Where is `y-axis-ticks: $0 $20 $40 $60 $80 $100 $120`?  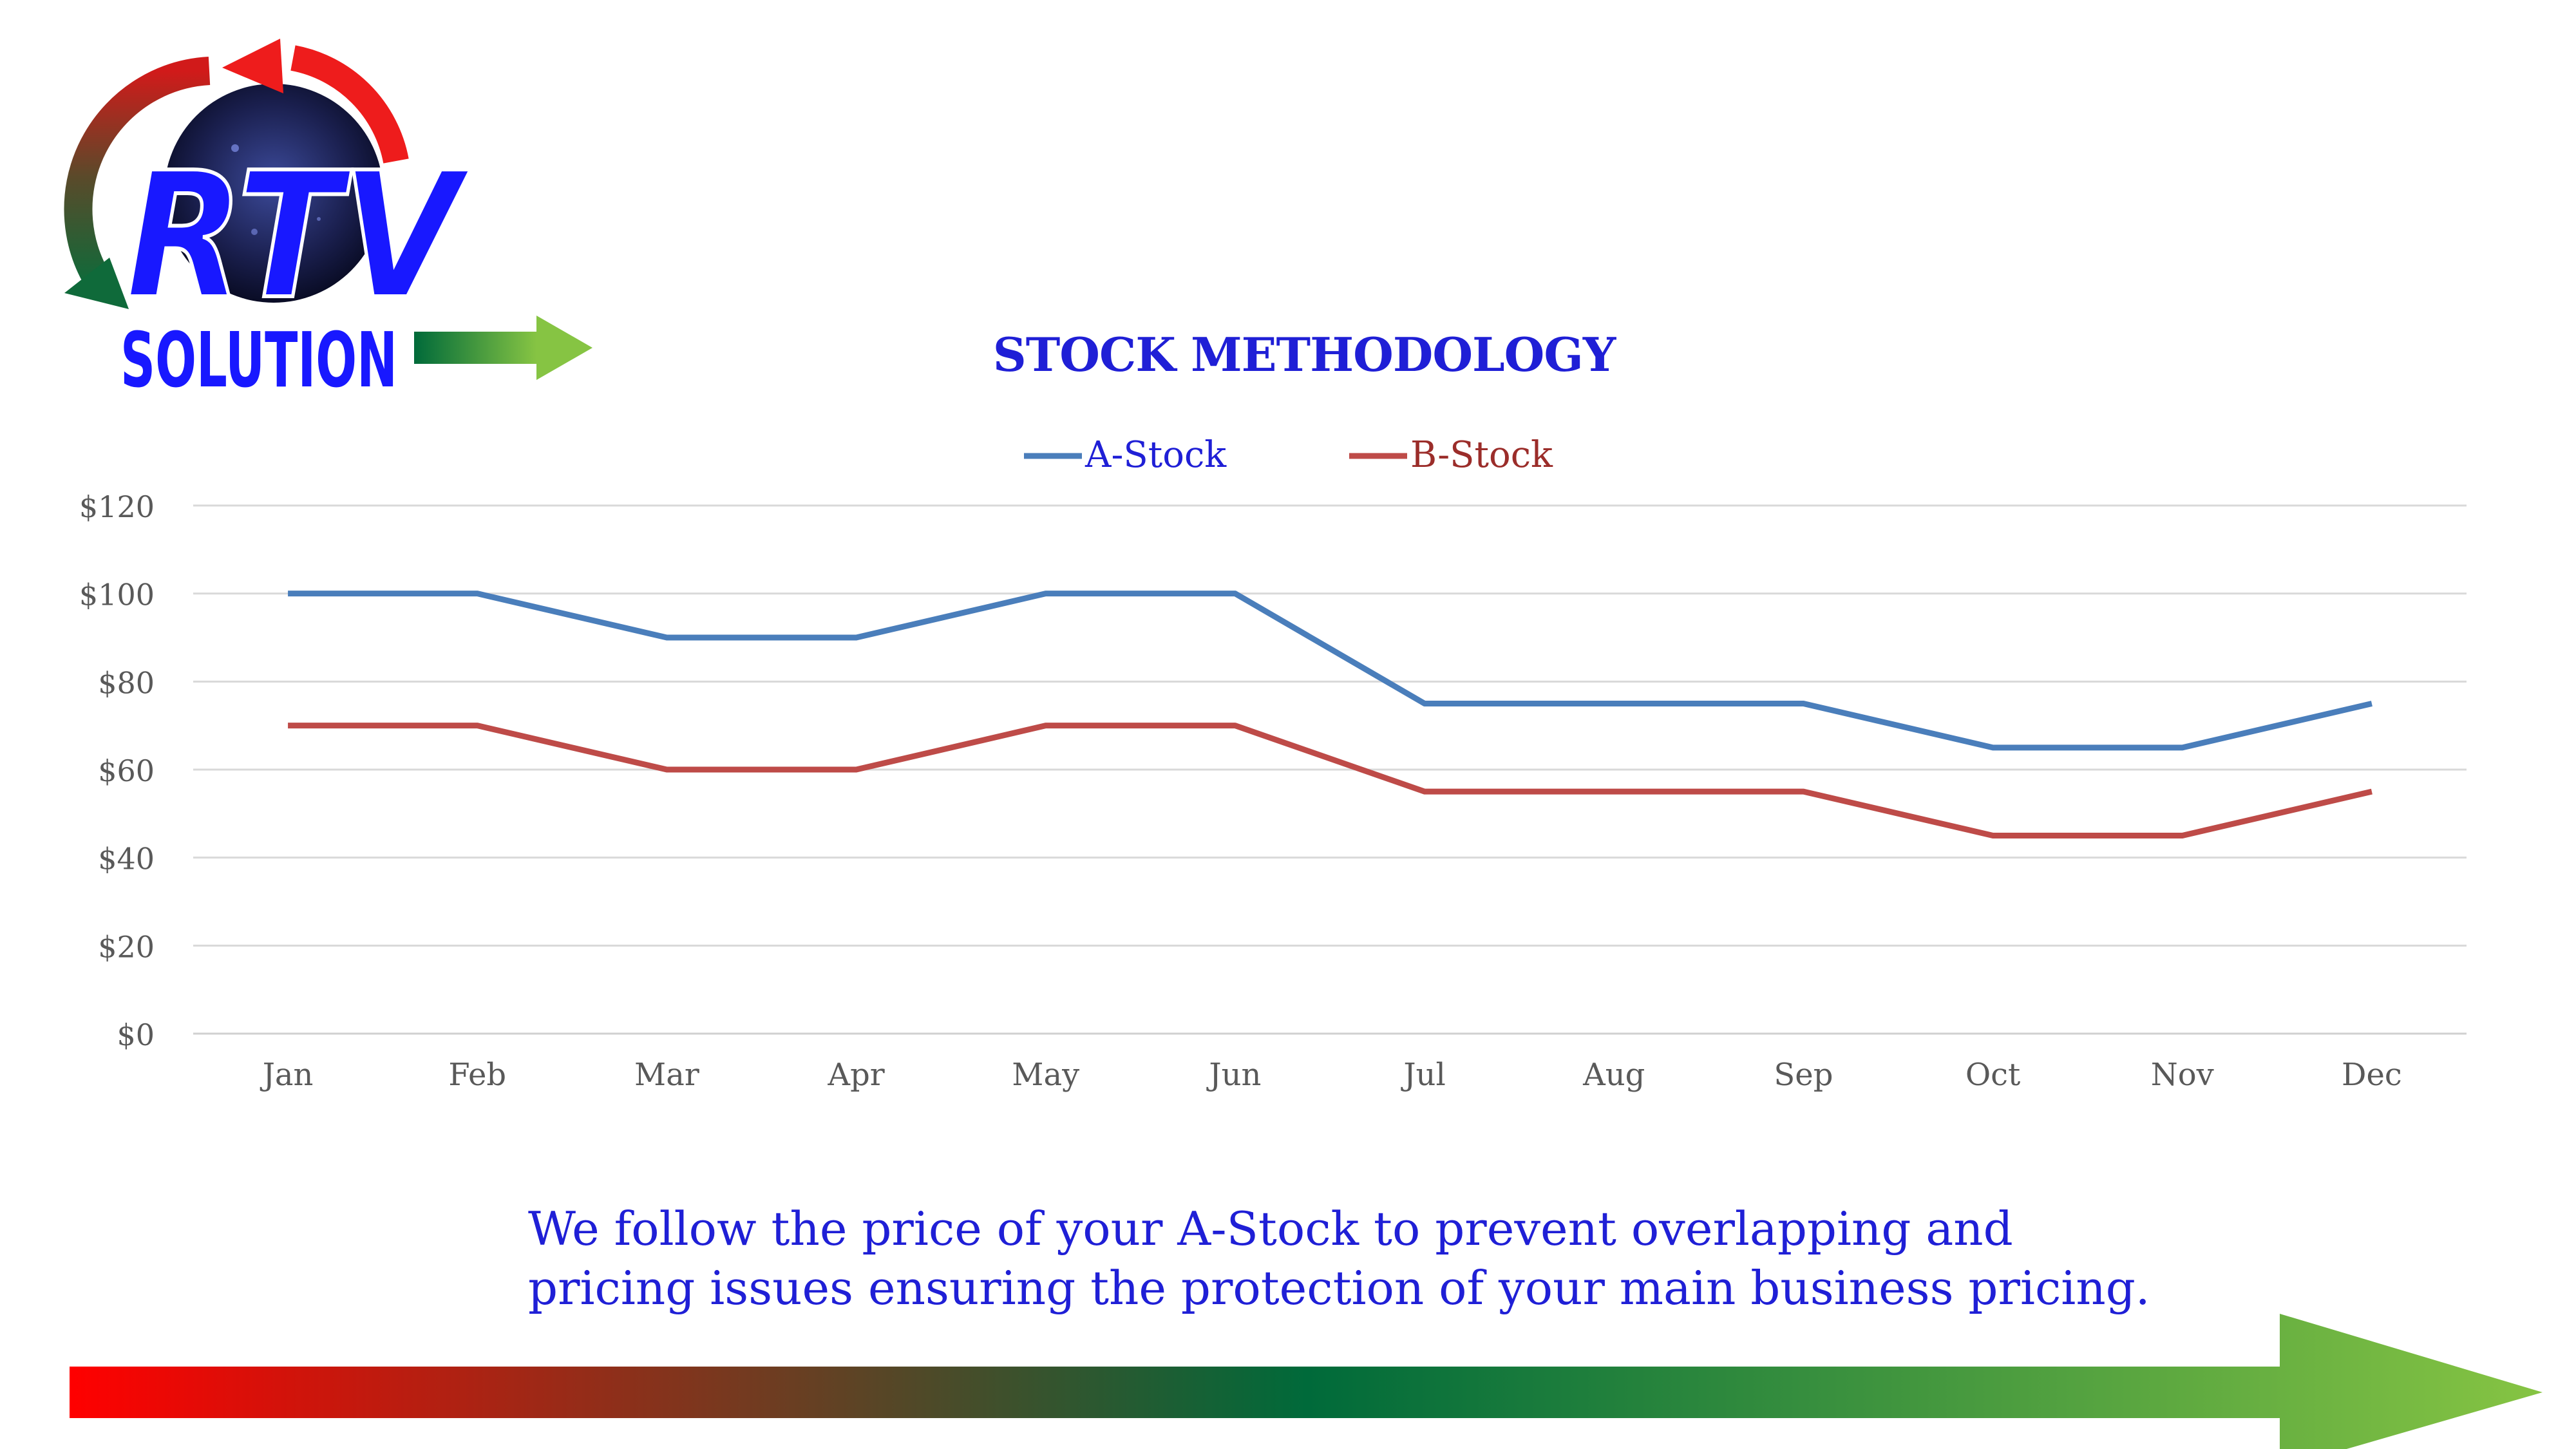 y-axis-ticks: $0 $20 $40 $60 $80 $100 $120 is located at coordinates (117, 771).